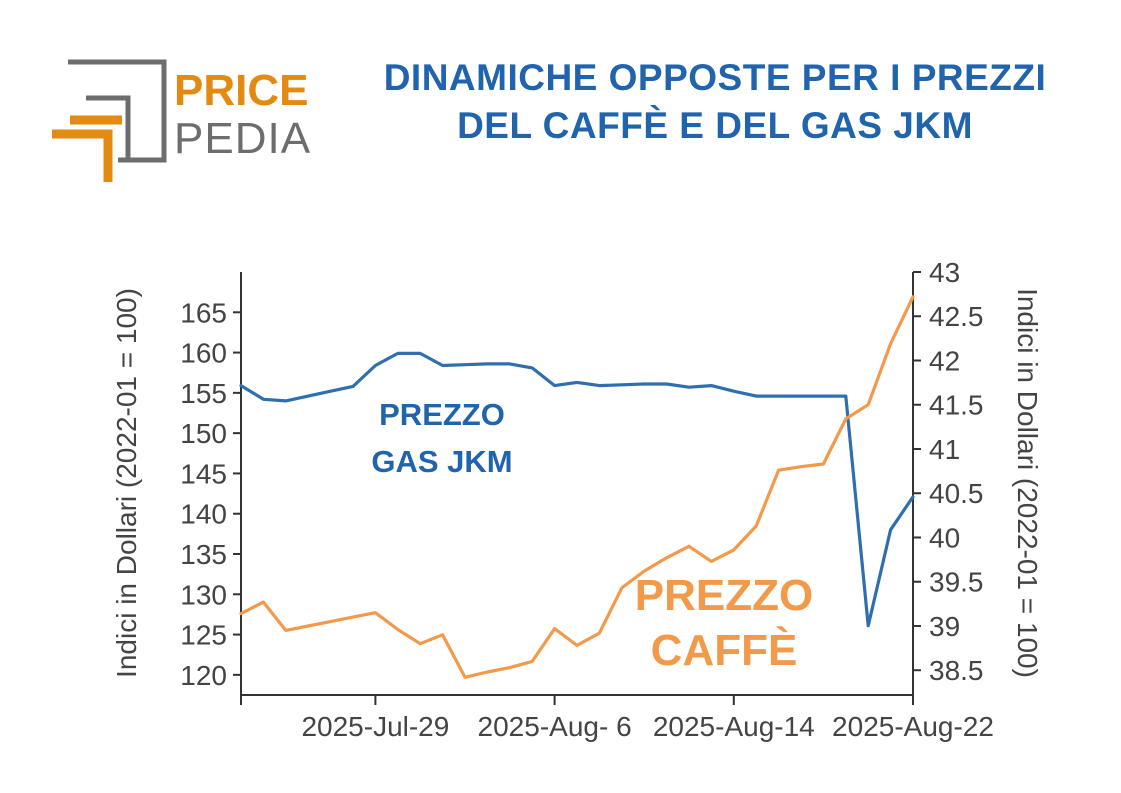 Image resolution: width=1121 pixels, height=793 pixels. Describe the element at coordinates (442, 414) in the screenshot. I see `gas-label-line-1: PREZZO` at that location.